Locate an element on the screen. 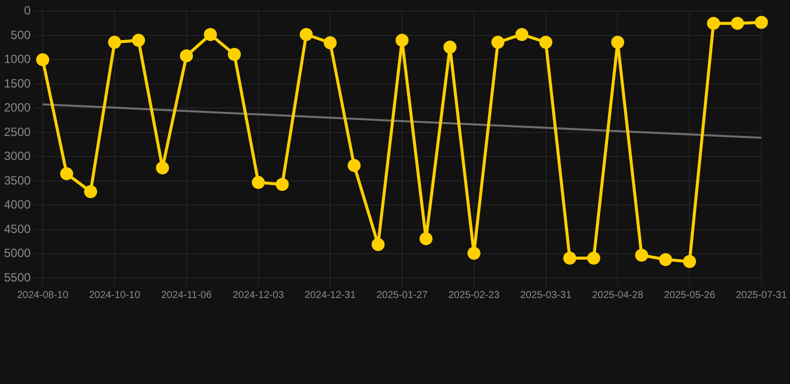 This screenshot has height=384, width=790. y-tick-label: 3000 is located at coordinates (18, 156).